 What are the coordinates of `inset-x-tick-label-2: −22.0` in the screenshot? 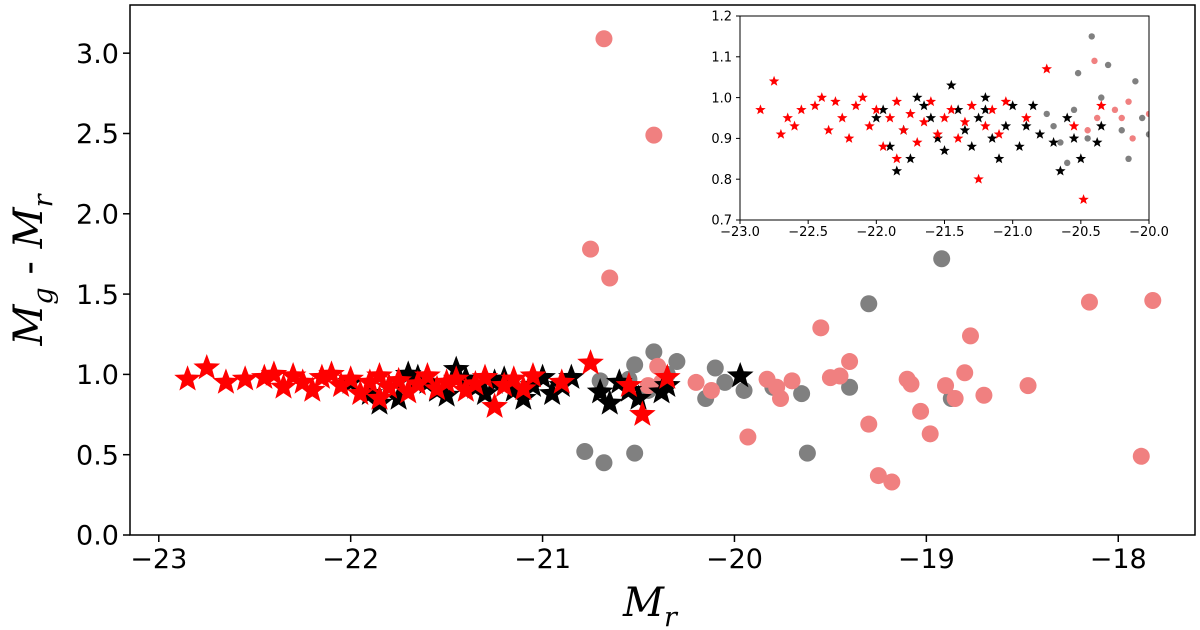 It's located at (876, 232).